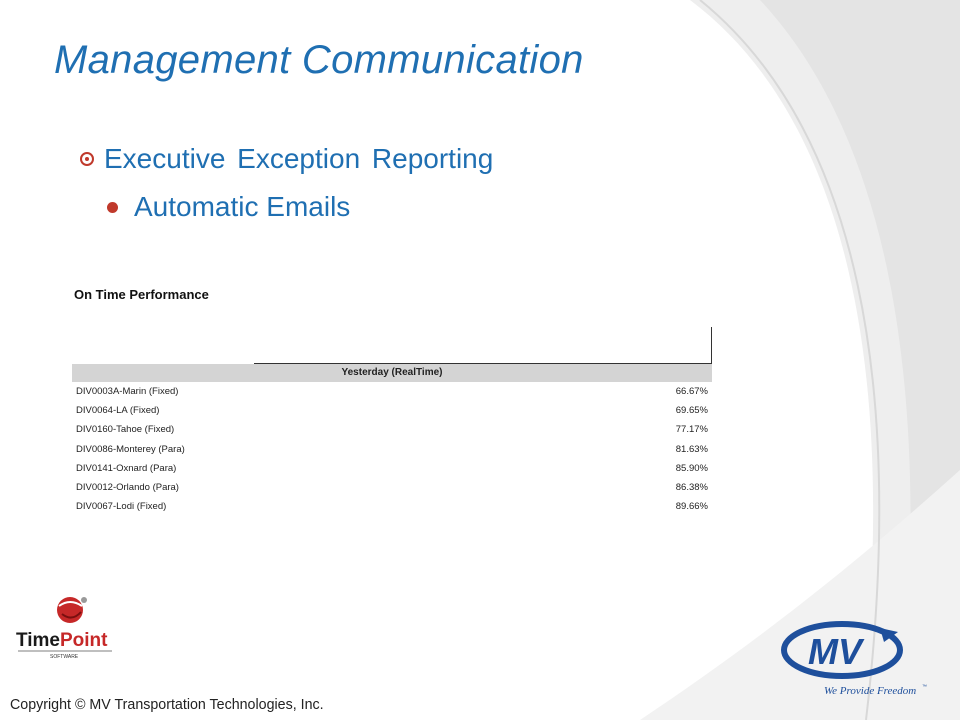 The height and width of the screenshot is (720, 960). I want to click on slide-title: Management Communication, so click(319, 60).